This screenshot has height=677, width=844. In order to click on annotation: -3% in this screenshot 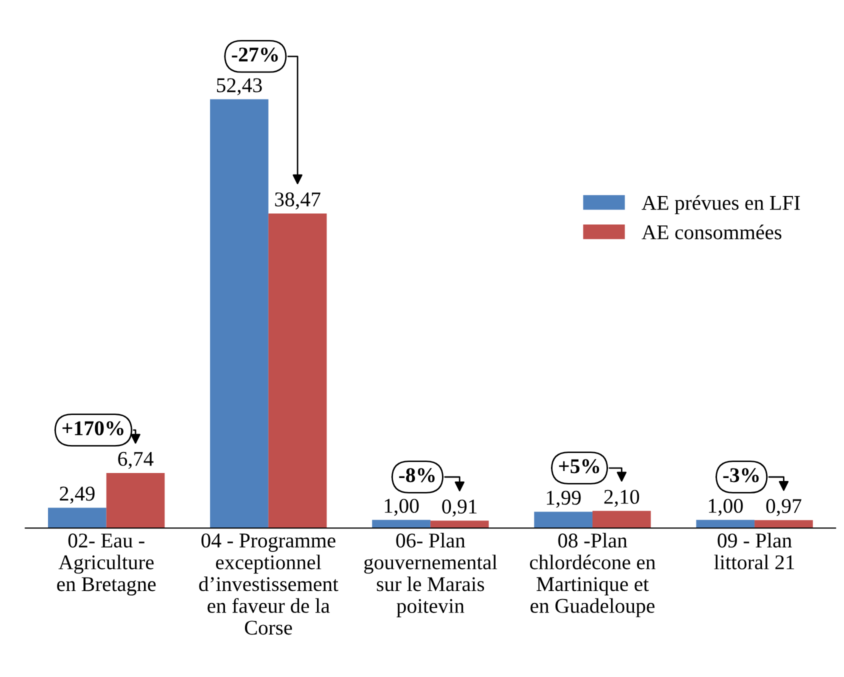, I will do `click(741, 475)`.